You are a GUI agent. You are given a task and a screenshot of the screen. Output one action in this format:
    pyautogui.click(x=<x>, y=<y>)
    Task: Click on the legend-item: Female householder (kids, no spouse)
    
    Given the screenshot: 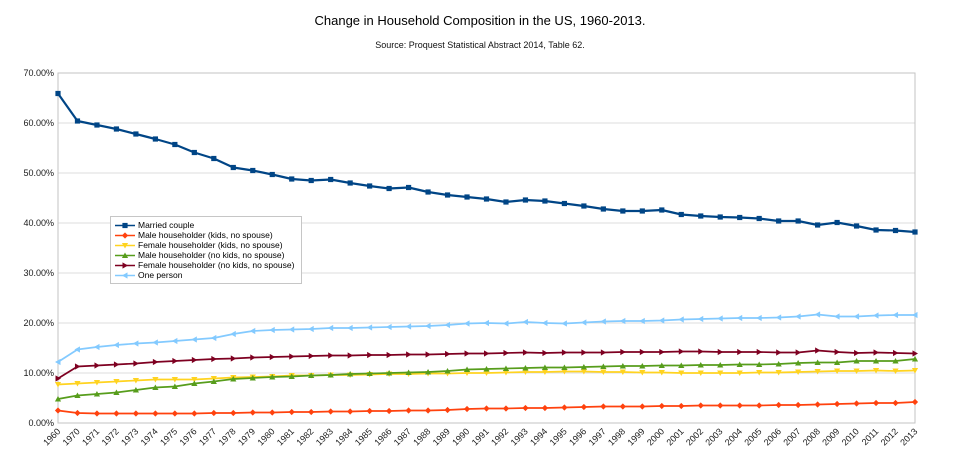 What is the action you would take?
    pyautogui.click(x=204, y=245)
    